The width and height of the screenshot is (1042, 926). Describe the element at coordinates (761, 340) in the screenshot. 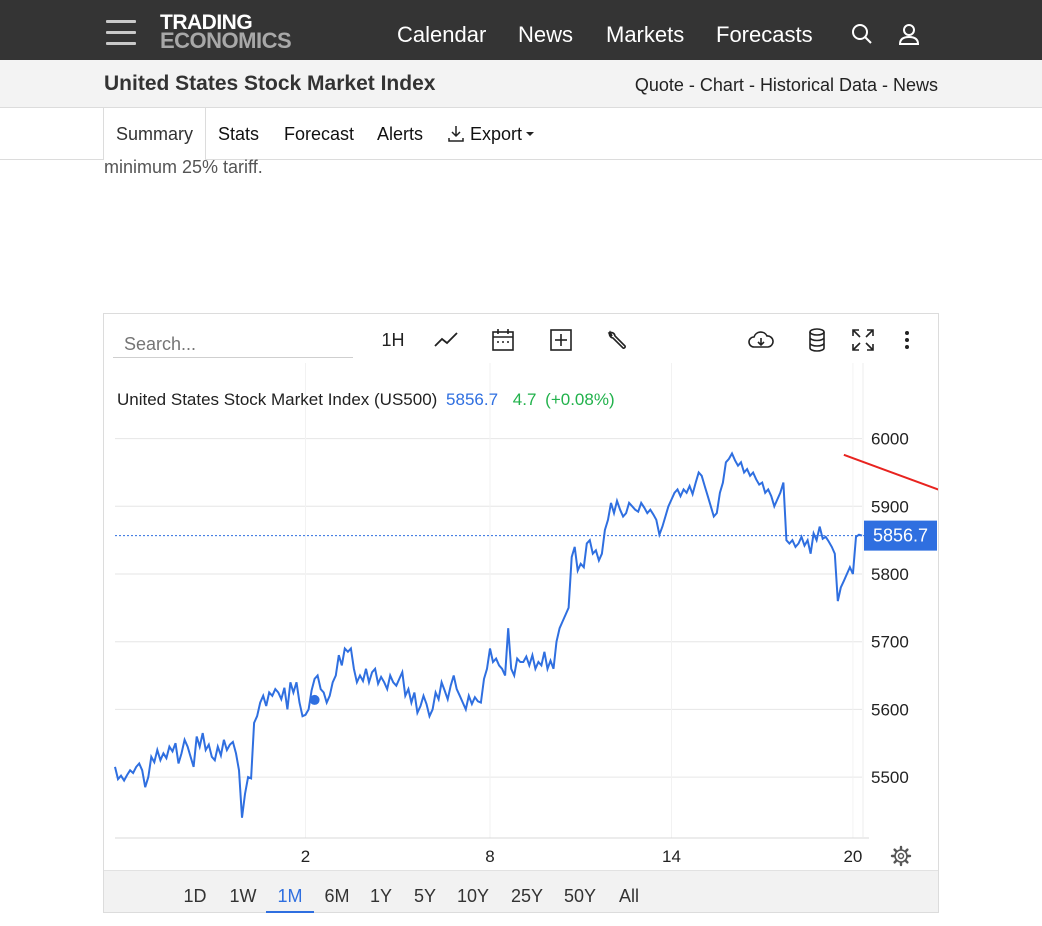

I see `cloud-download-icon` at that location.